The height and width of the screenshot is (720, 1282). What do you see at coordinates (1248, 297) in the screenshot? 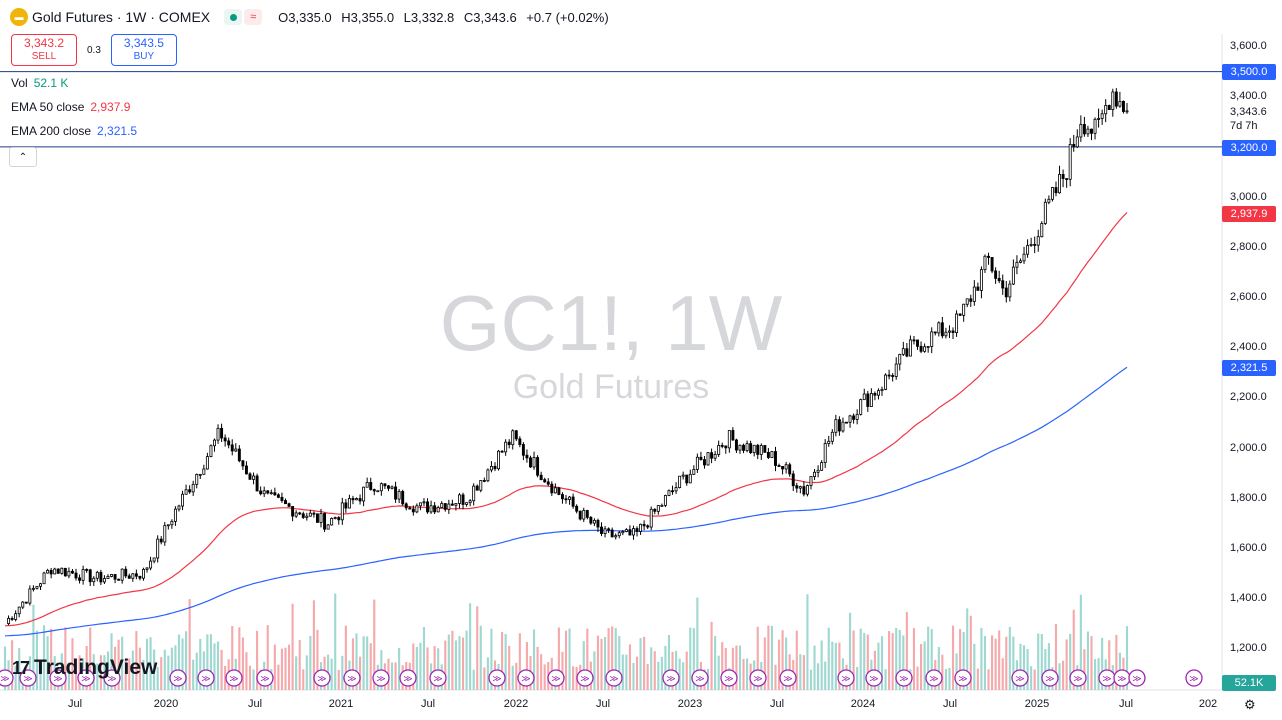
I see `price-tick: 2,600.0` at bounding box center [1248, 297].